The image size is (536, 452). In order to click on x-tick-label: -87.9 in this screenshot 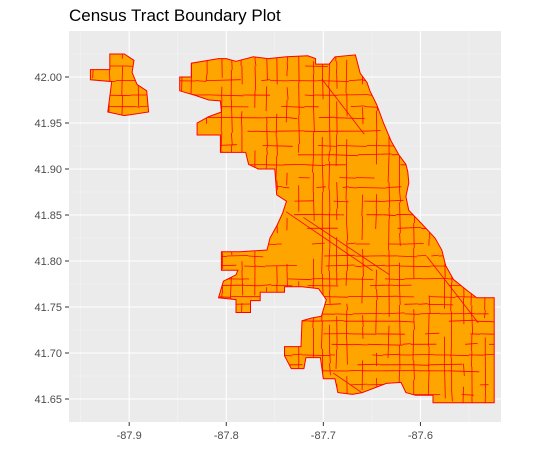, I will do `click(129, 436)`.